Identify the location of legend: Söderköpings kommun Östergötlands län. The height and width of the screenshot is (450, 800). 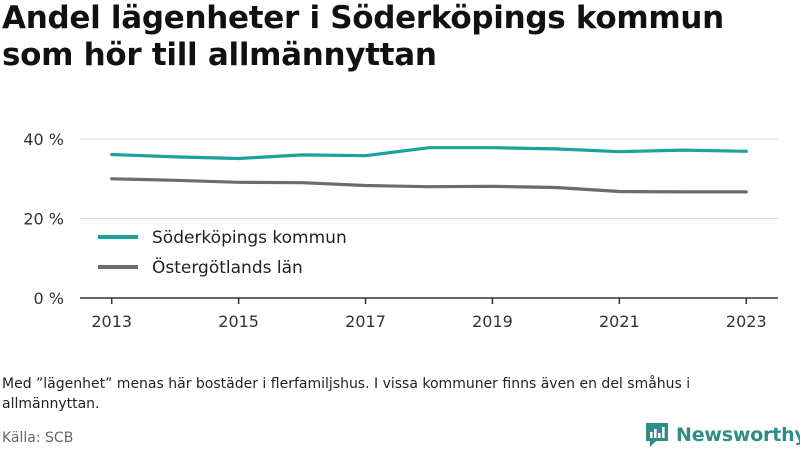
(222, 253).